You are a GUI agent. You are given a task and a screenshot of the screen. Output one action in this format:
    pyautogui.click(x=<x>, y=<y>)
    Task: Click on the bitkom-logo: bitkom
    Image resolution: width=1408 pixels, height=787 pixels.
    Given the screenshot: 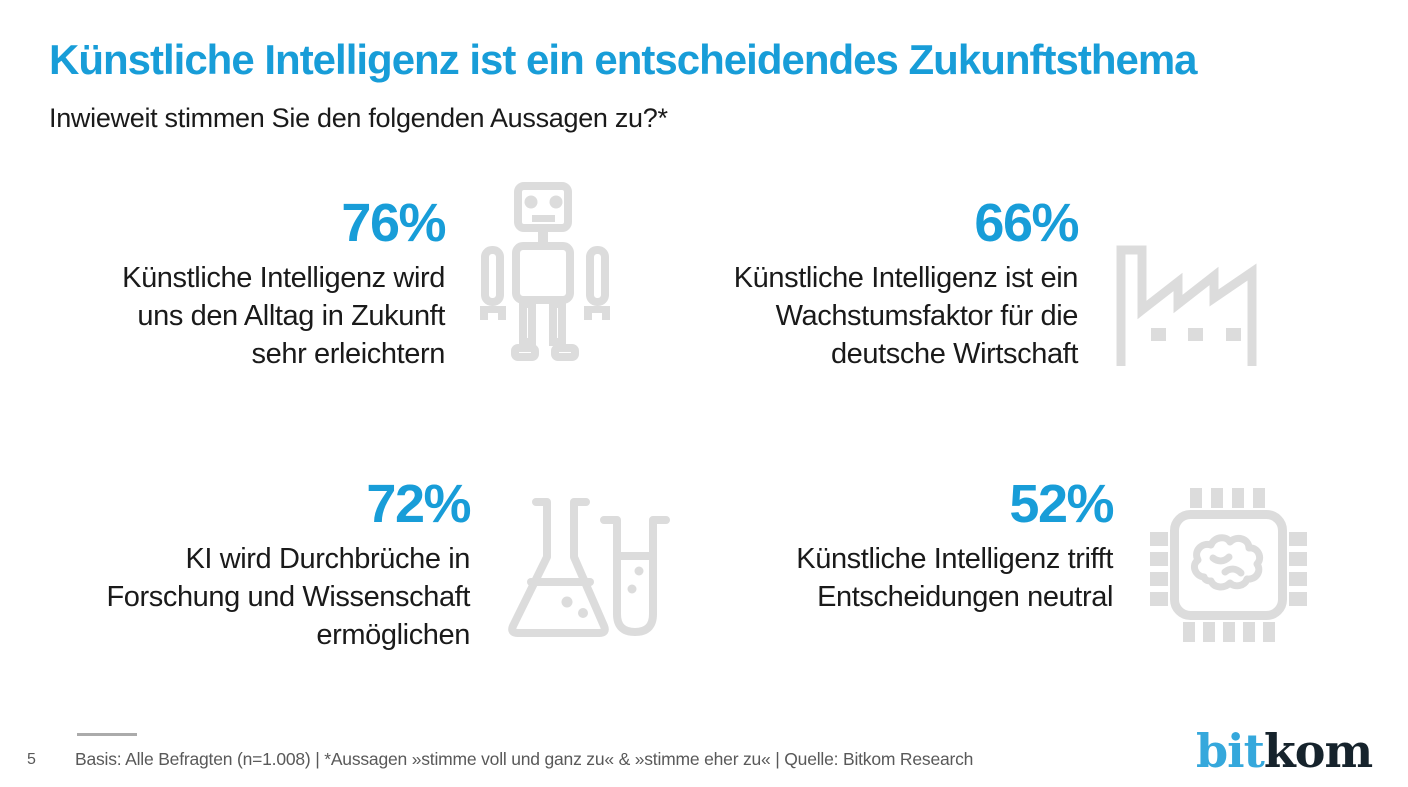 What is the action you would take?
    pyautogui.click(x=1284, y=751)
    